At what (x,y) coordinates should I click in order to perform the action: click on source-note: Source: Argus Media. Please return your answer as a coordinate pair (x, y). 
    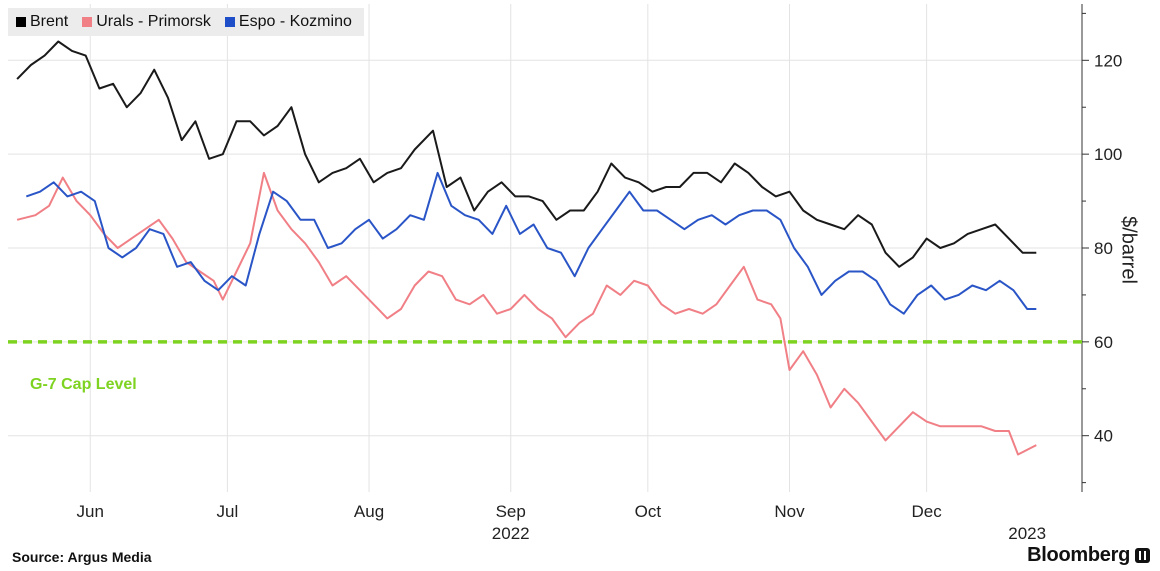
    Looking at the image, I should click on (82, 557).